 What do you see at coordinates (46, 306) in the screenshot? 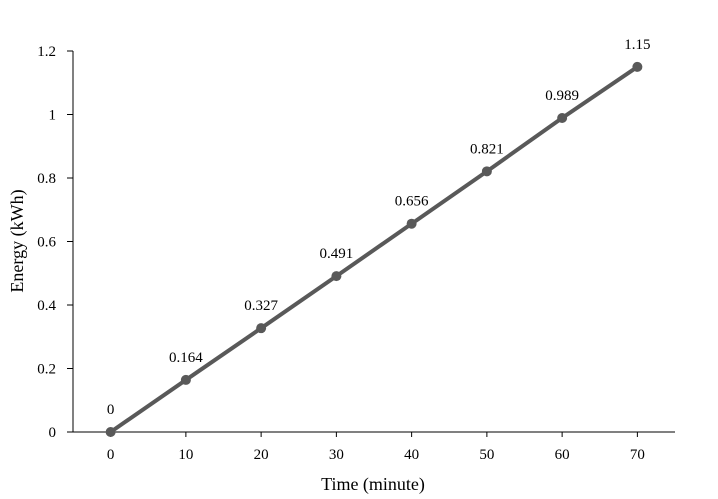
I see `y-tick-label: 0.4` at bounding box center [46, 306].